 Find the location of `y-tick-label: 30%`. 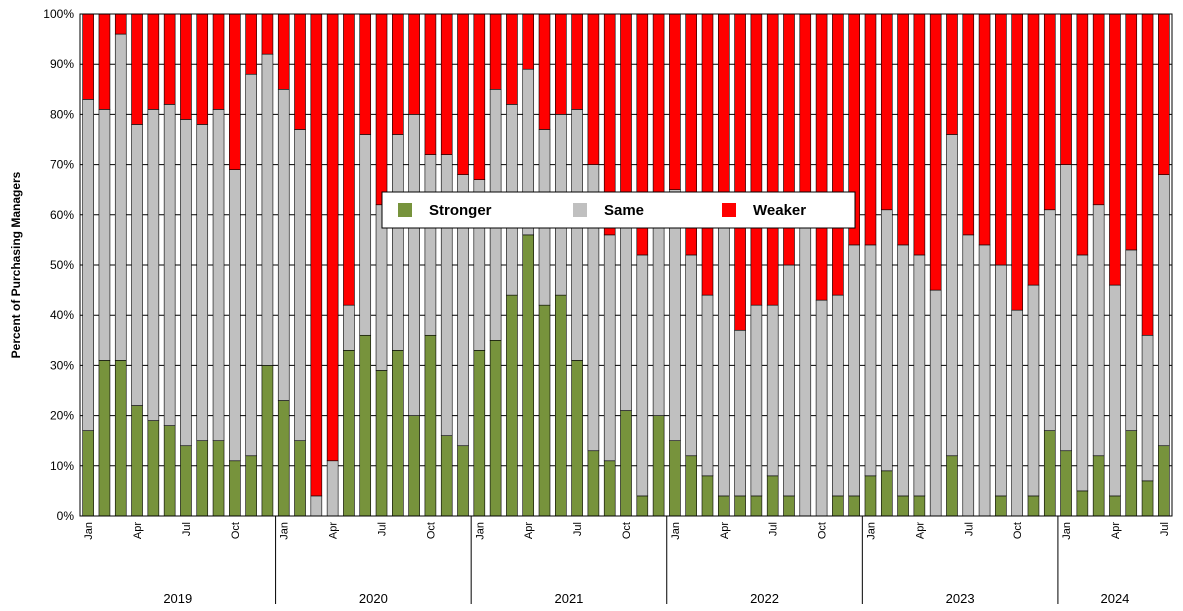

y-tick-label: 30% is located at coordinates (62, 365).